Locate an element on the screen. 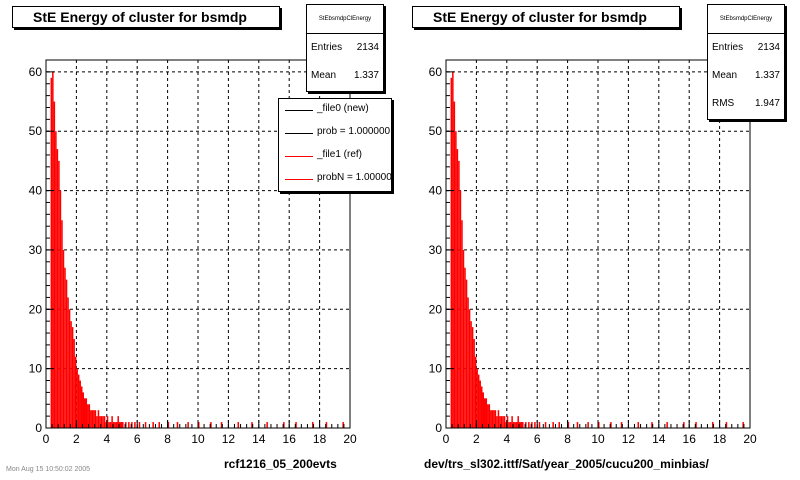  legend-label: probN = 1.000000 is located at coordinates (354, 177).